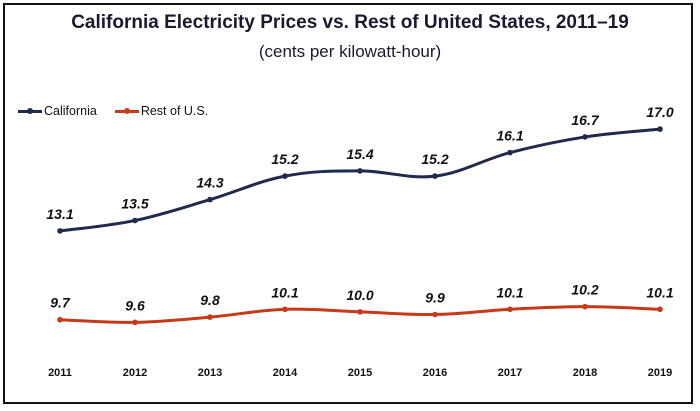  I want to click on data-point-rest-of-us-2012, so click(135, 322).